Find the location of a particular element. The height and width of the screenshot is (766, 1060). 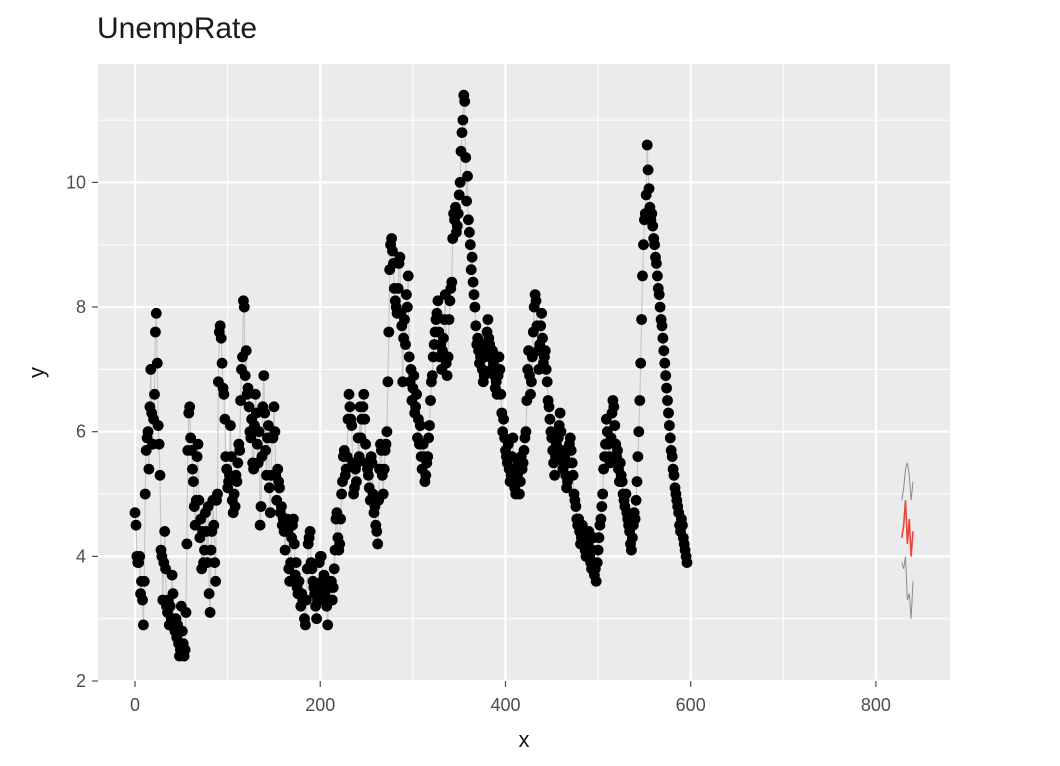

y-tick-label: 4 is located at coordinates (81, 556).